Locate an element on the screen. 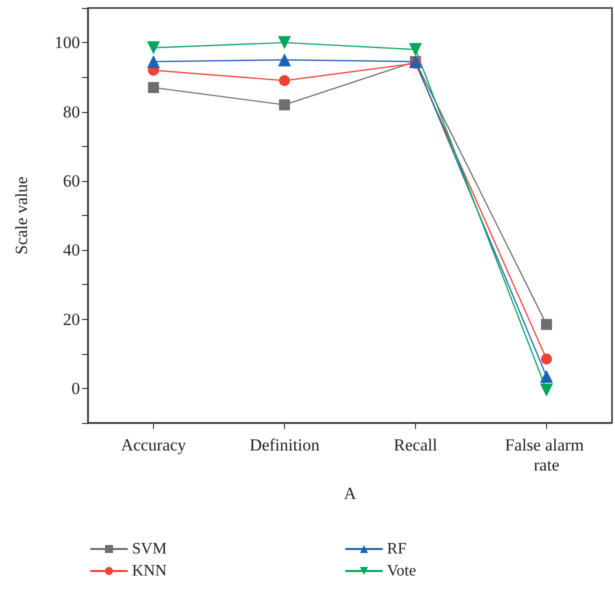  legend-label: Vote is located at coordinates (401, 571).